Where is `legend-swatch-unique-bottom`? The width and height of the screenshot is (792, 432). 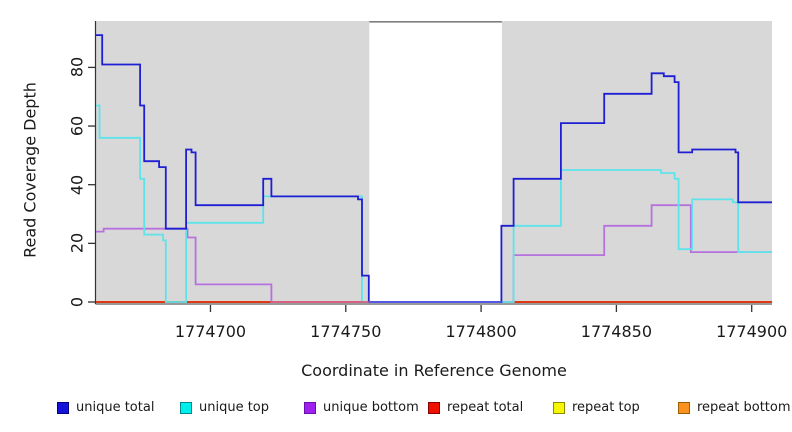 legend-swatch-unique-bottom is located at coordinates (310, 408).